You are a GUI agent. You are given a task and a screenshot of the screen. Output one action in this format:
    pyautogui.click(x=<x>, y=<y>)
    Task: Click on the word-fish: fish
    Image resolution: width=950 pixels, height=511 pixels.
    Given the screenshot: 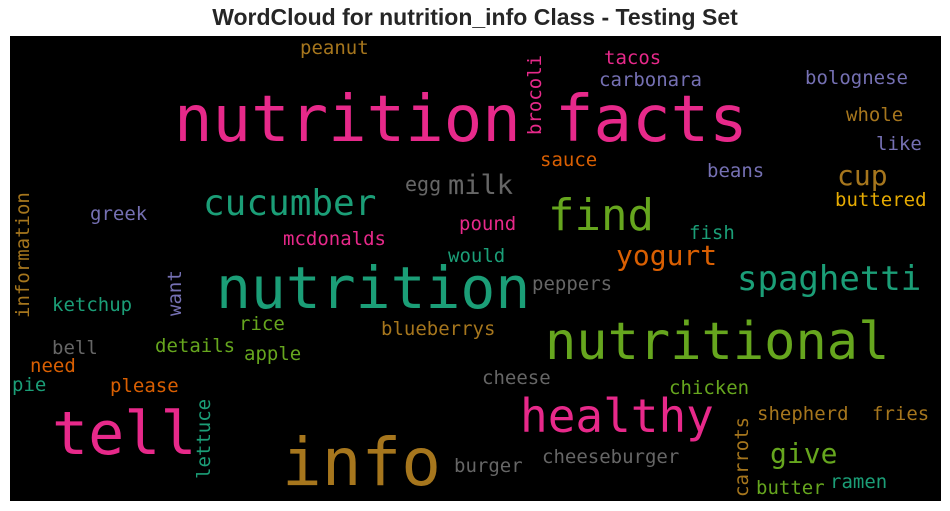 What is the action you would take?
    pyautogui.click(x=712, y=233)
    